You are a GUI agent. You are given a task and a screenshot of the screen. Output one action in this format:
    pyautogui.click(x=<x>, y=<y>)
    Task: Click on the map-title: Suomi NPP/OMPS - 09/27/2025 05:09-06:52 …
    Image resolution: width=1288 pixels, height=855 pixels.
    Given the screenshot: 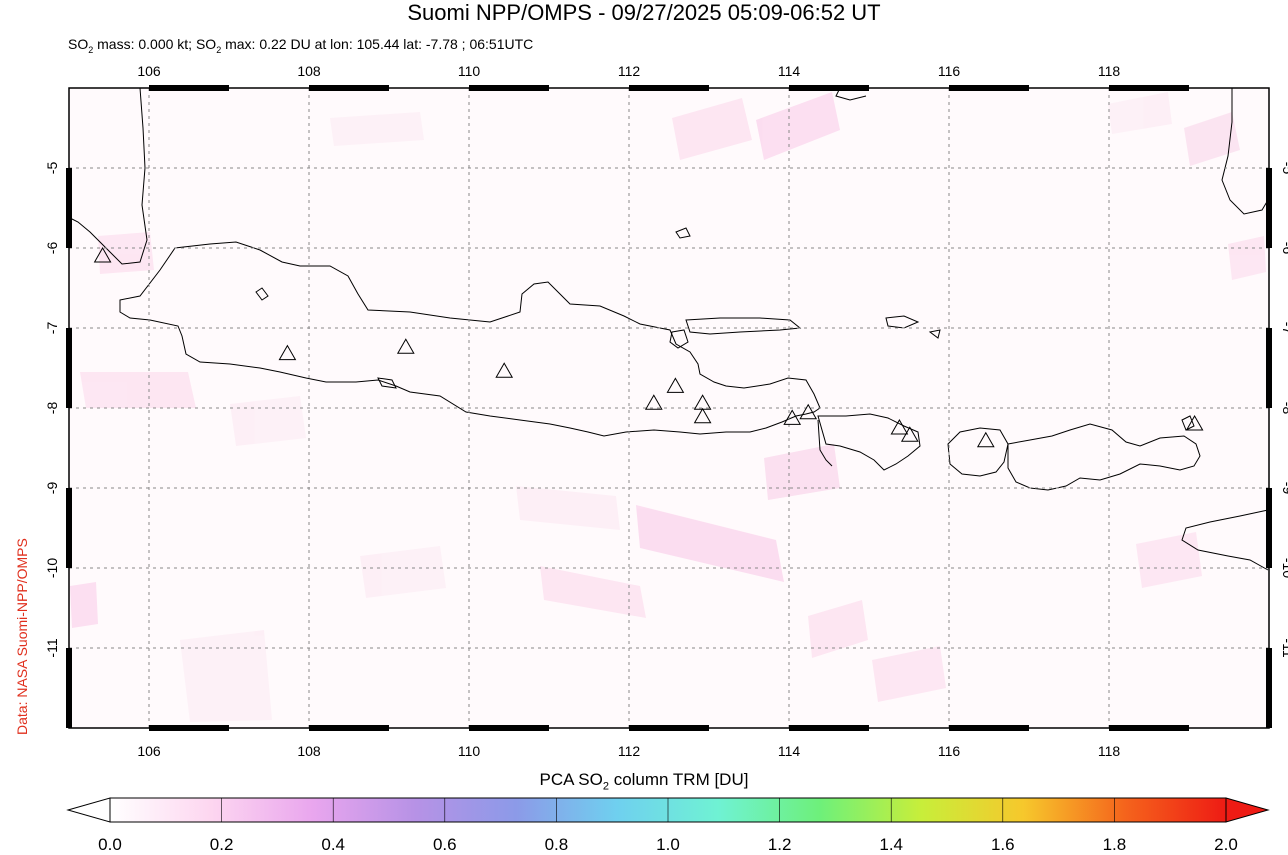 What is the action you would take?
    pyautogui.click(x=644, y=12)
    